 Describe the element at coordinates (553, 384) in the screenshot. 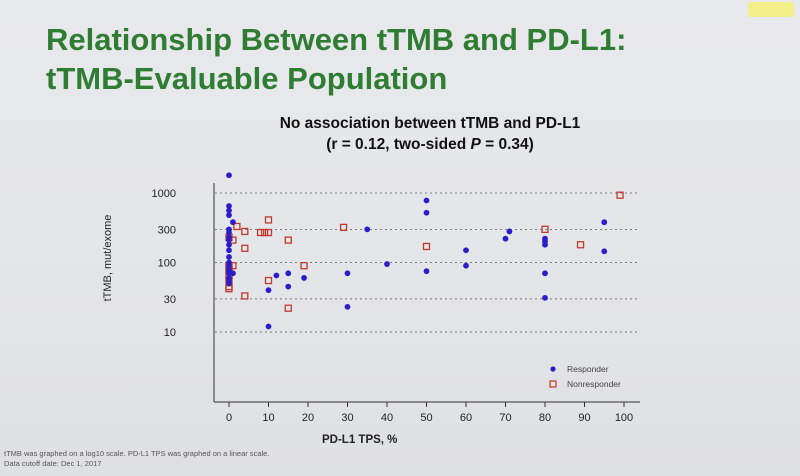

I see `legend-nonresponder-marker` at that location.